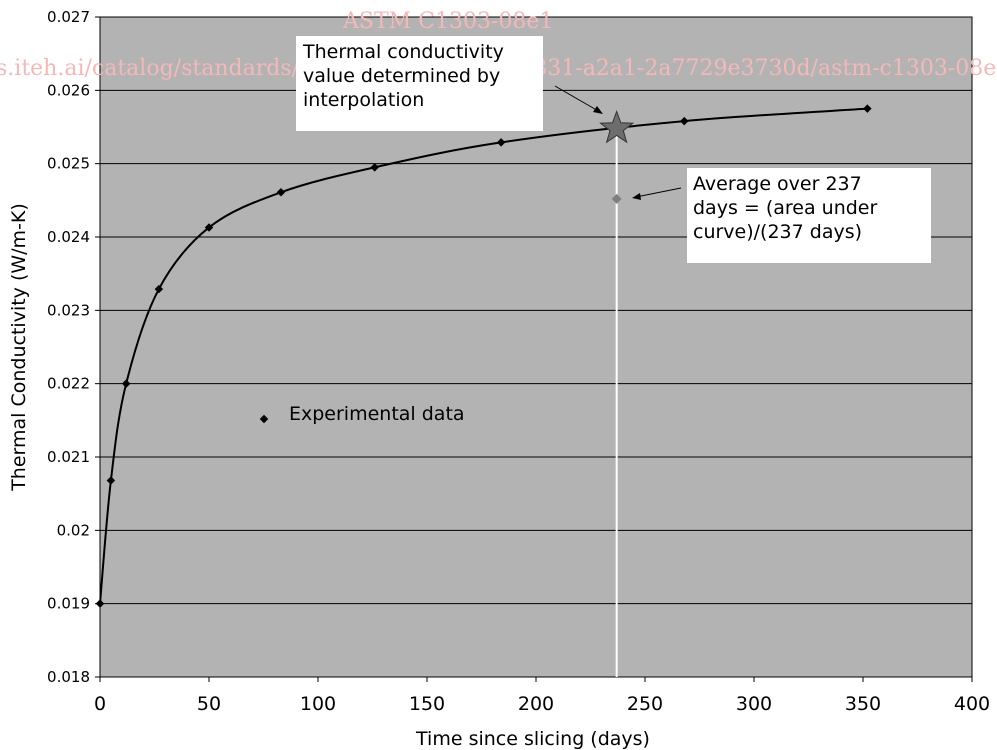 Image resolution: width=997 pixels, height=750 pixels. What do you see at coordinates (645, 704) in the screenshot?
I see `x-tick-label: 250` at bounding box center [645, 704].